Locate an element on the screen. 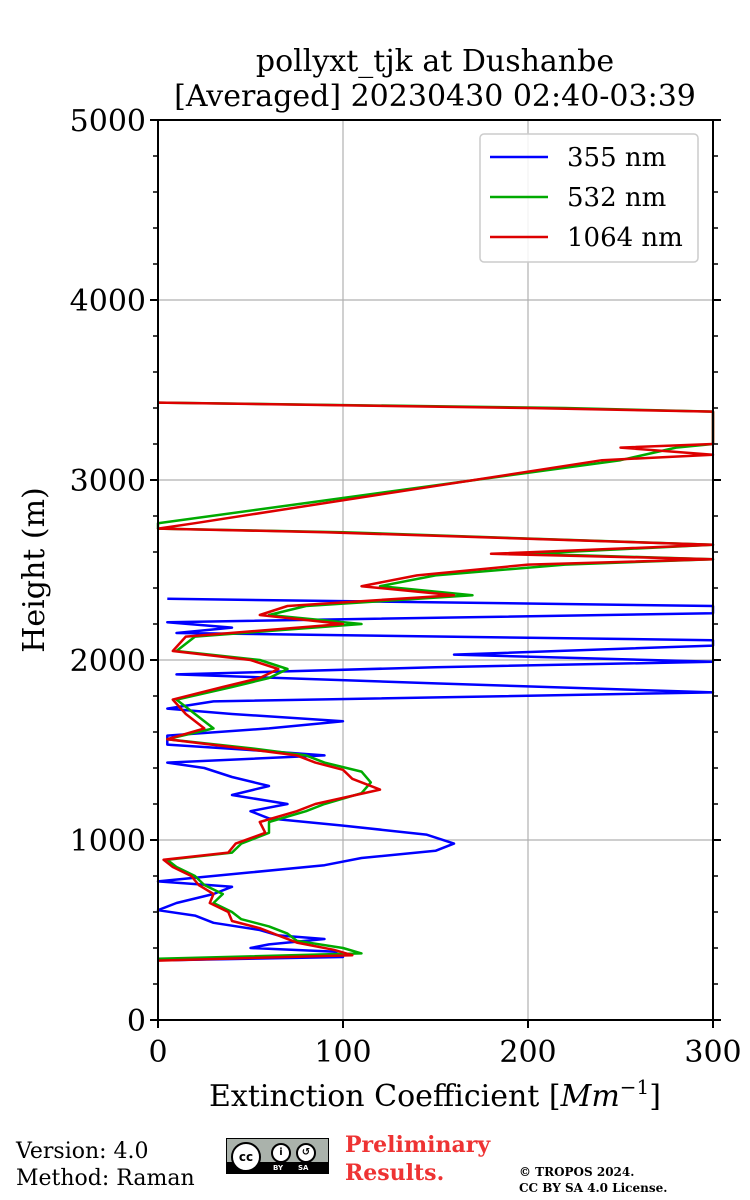 Image resolution: width=750 pixels, height=1200 pixels. x-tick-label: 200 is located at coordinates (527, 1052).